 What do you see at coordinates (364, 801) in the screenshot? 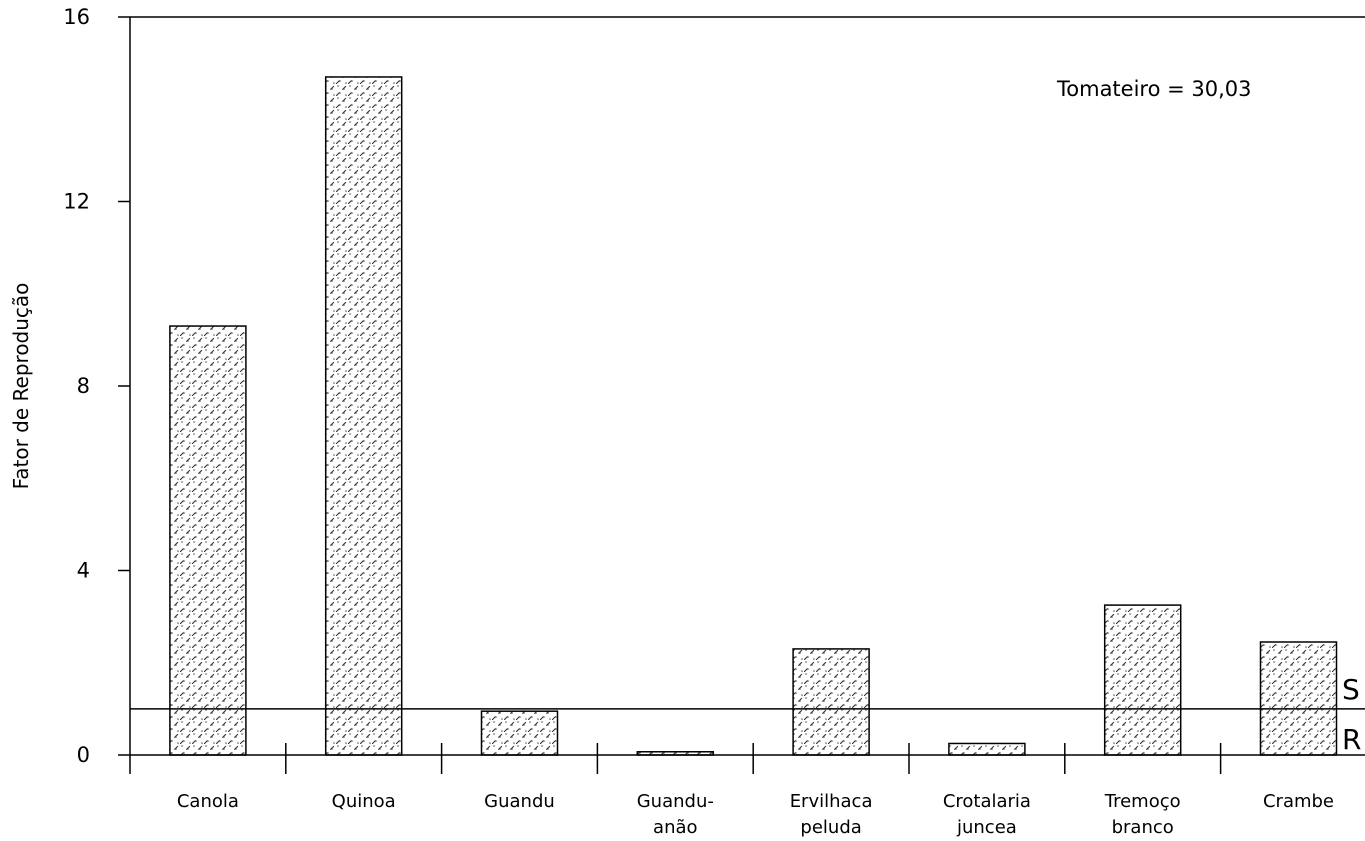
I see `x-category-label: Quinoa` at bounding box center [364, 801].